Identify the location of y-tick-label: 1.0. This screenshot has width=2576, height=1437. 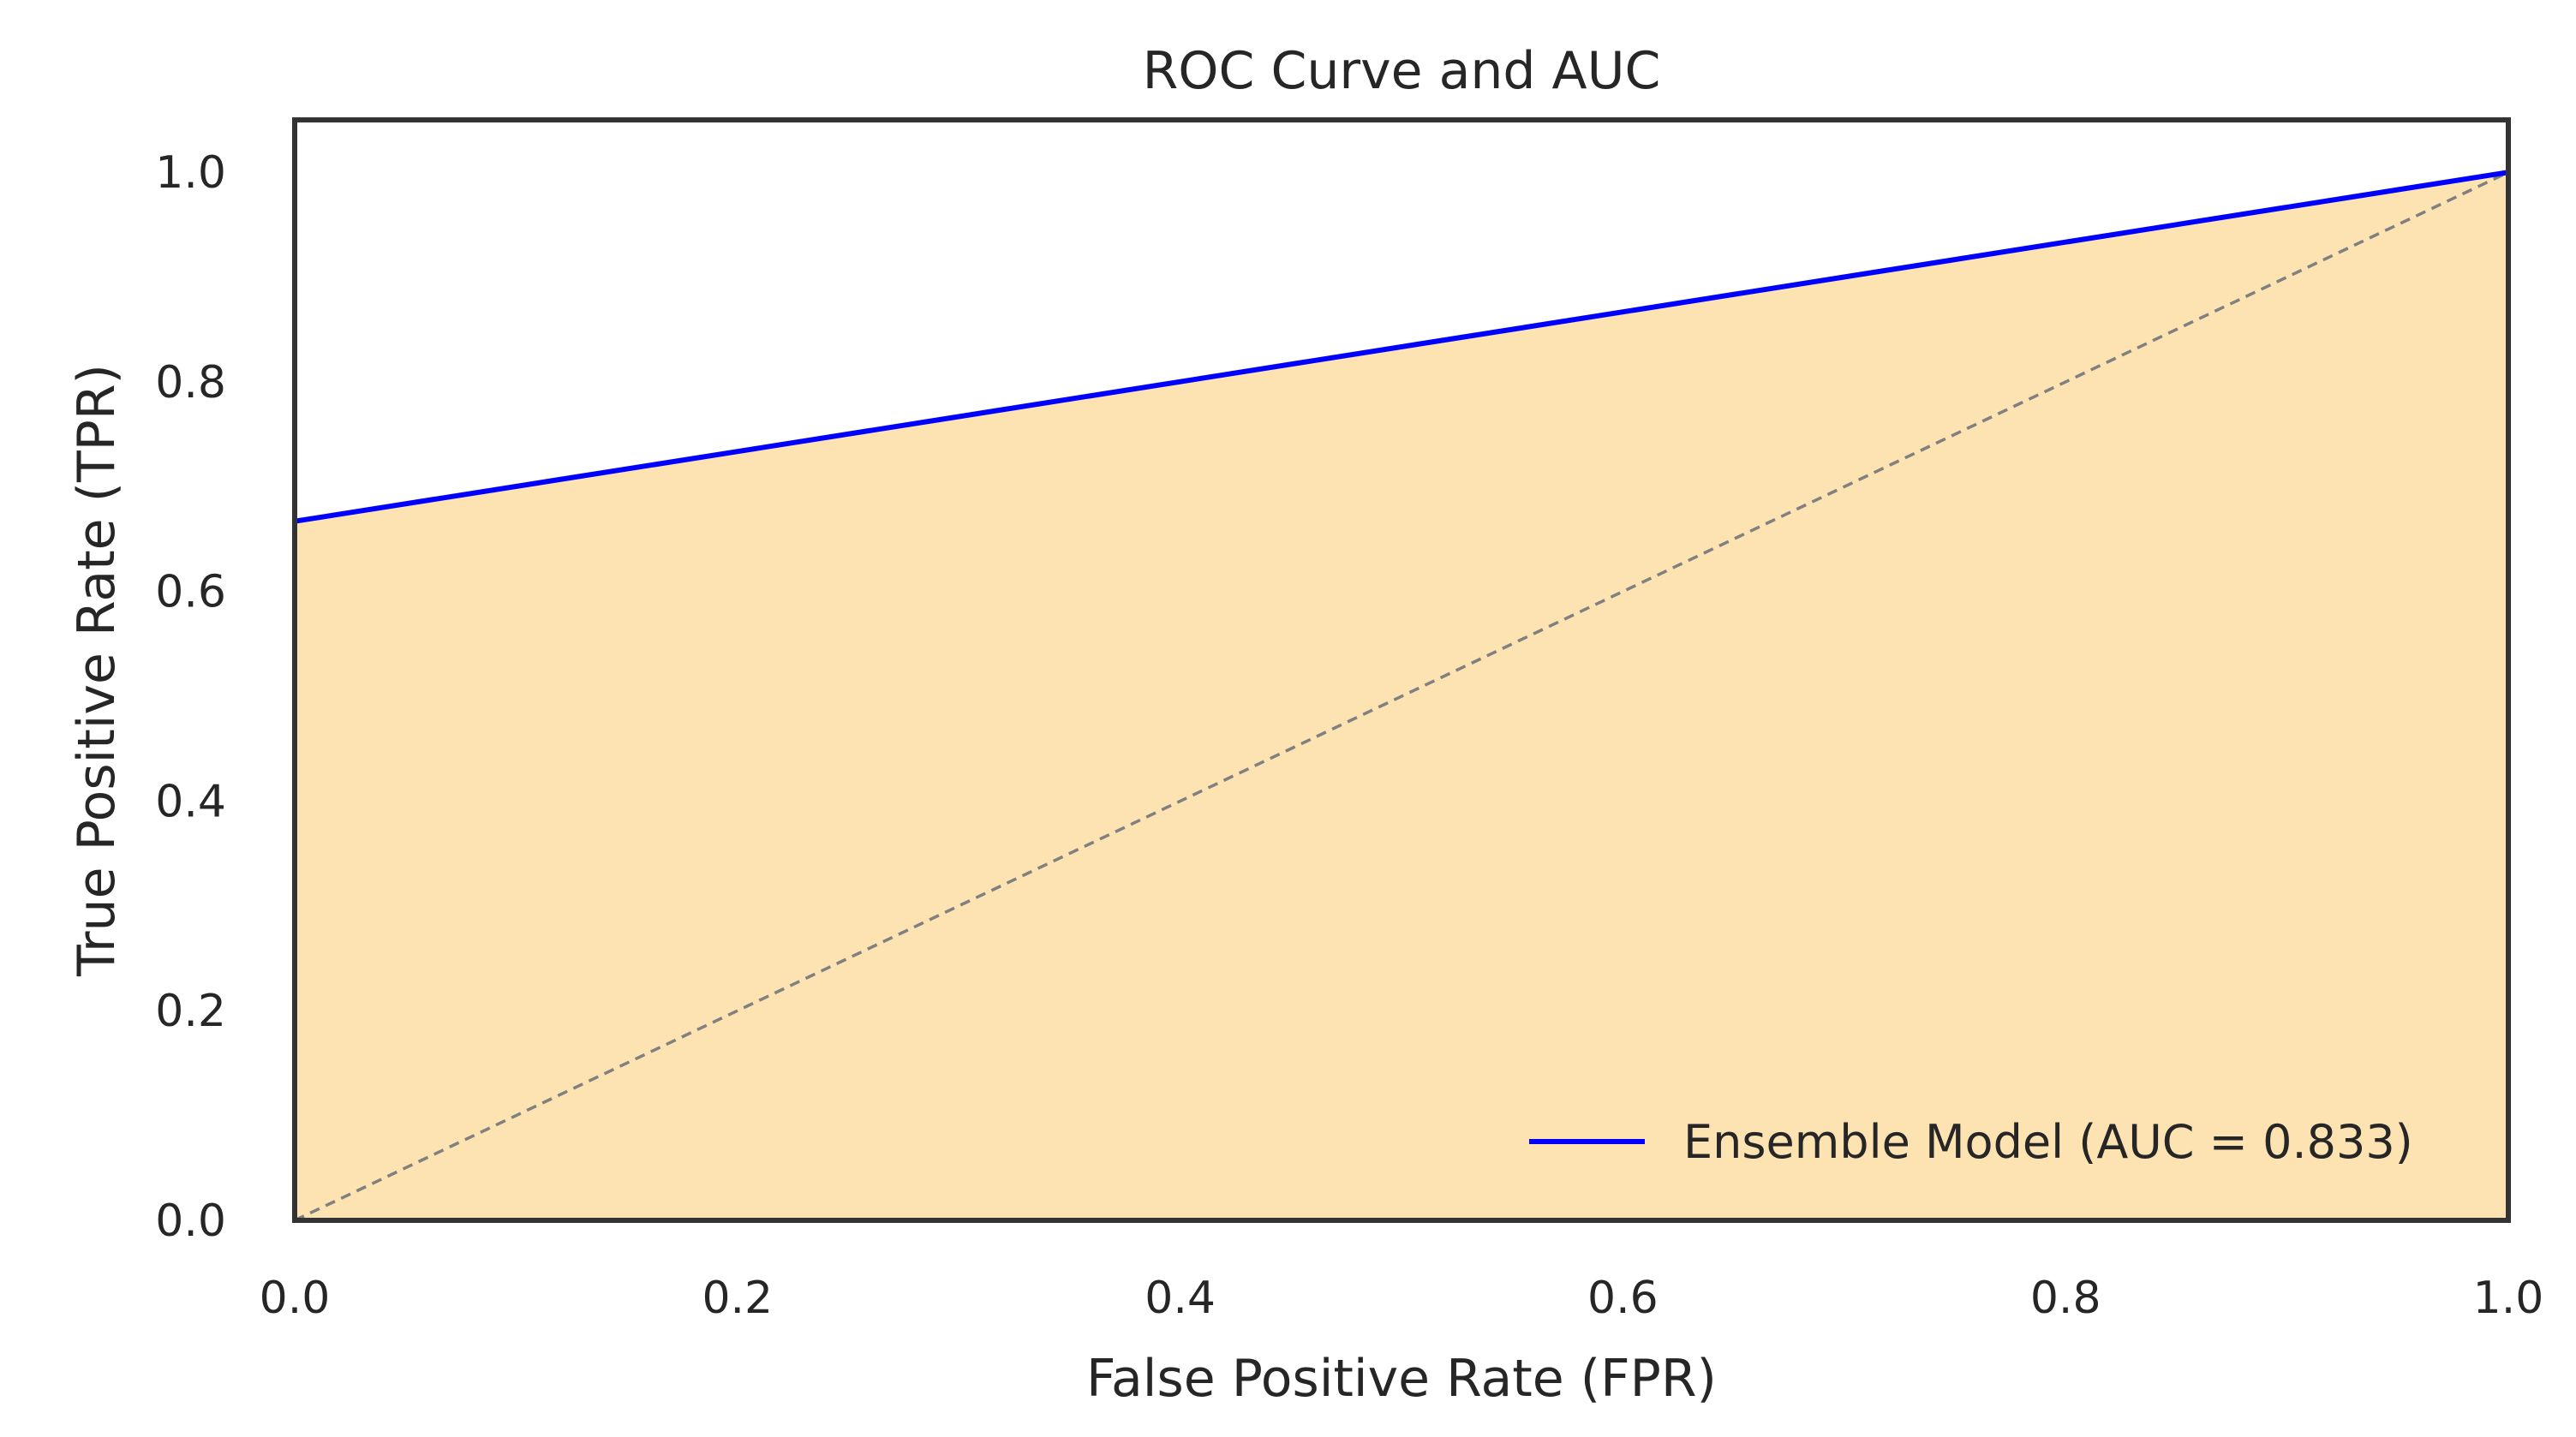
(191, 173).